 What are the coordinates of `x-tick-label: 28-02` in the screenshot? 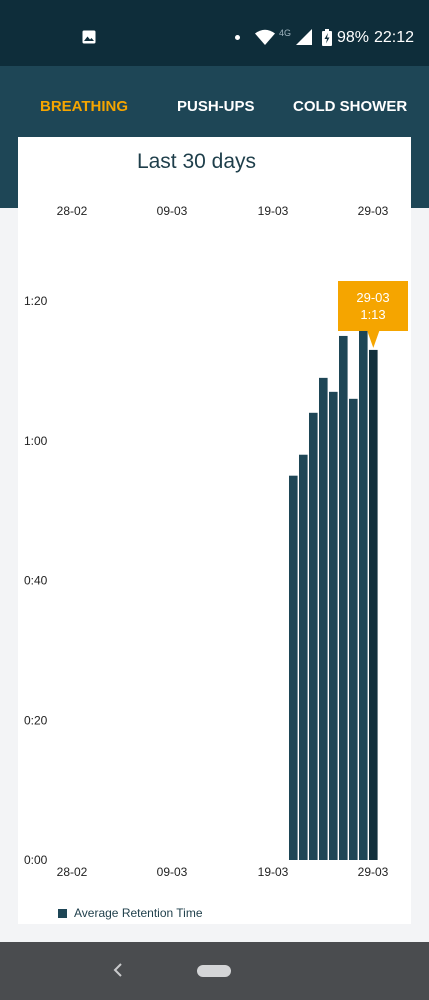 It's located at (72, 872).